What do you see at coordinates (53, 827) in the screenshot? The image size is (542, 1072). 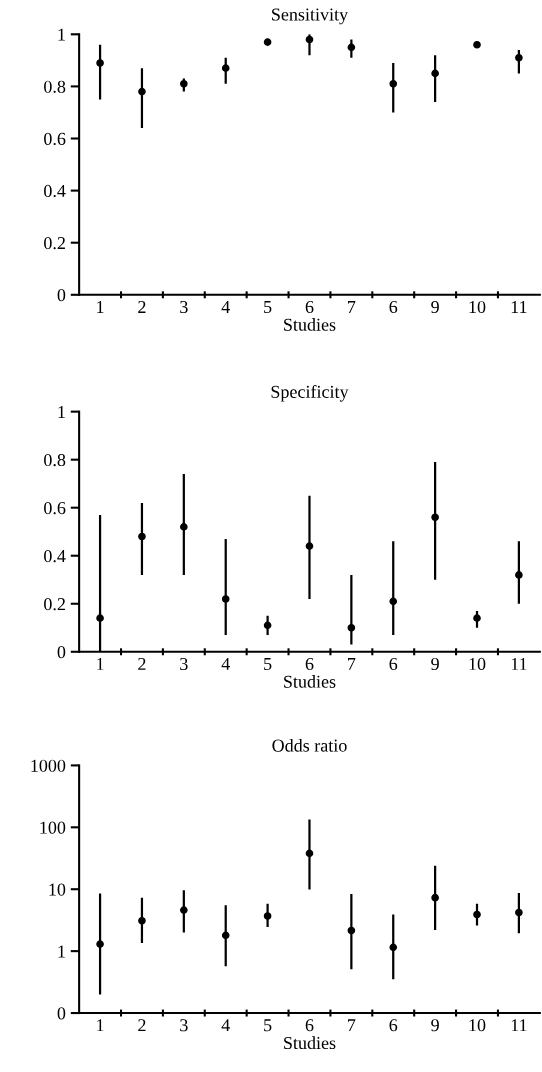 I see `y-tick-label: 100` at bounding box center [53, 827].